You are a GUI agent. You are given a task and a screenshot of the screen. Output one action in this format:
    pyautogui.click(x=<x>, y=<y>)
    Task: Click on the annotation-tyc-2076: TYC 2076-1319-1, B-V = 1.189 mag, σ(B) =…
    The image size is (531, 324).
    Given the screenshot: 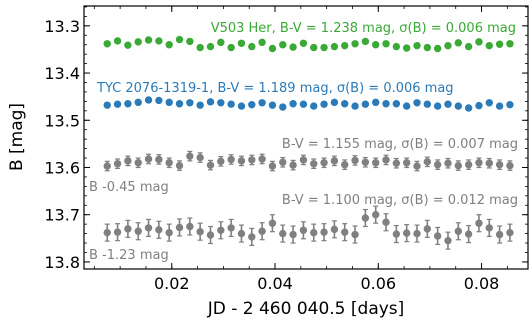 What is the action you would take?
    pyautogui.click(x=275, y=88)
    